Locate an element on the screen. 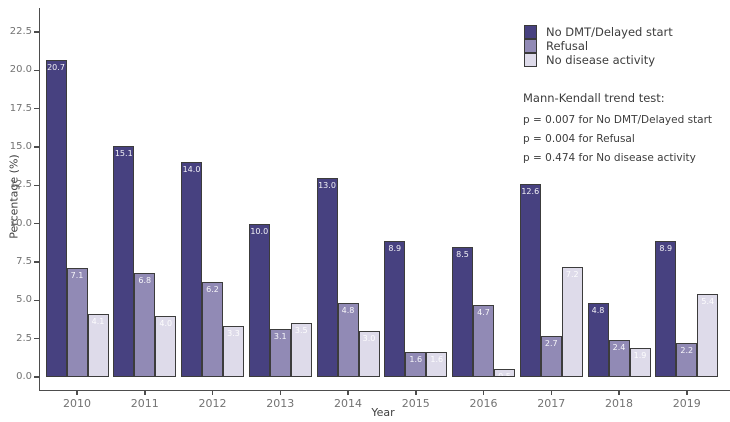 This screenshot has height=422, width=730. bar-2014-s2: 3.0 is located at coordinates (369, 354).